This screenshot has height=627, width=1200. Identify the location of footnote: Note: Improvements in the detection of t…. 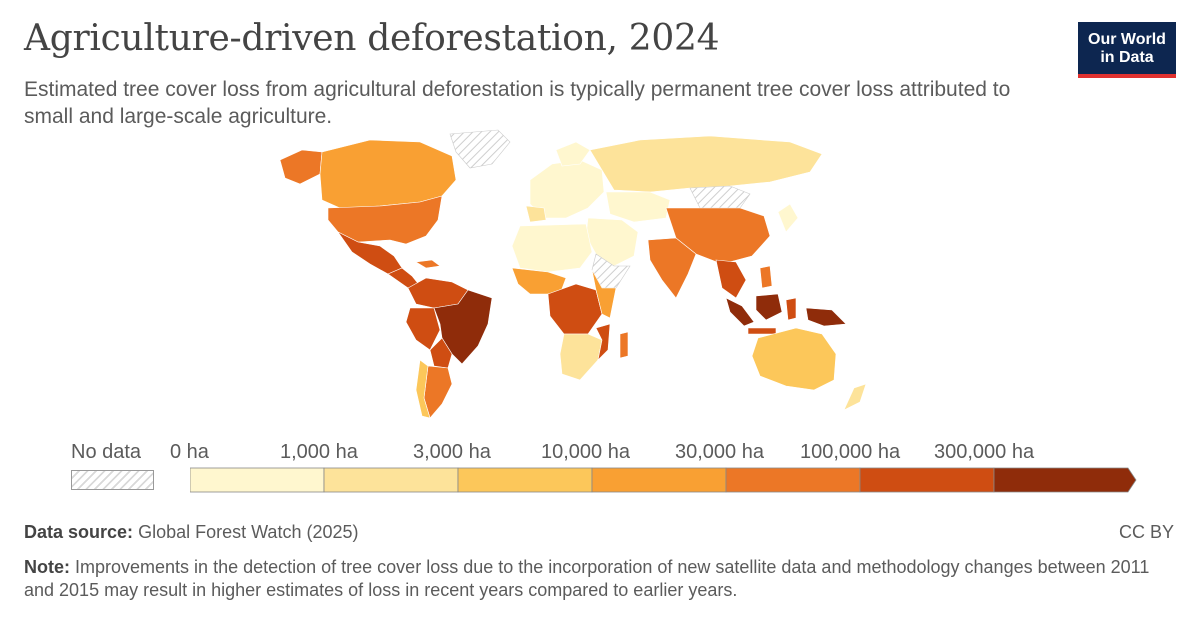
(594, 579).